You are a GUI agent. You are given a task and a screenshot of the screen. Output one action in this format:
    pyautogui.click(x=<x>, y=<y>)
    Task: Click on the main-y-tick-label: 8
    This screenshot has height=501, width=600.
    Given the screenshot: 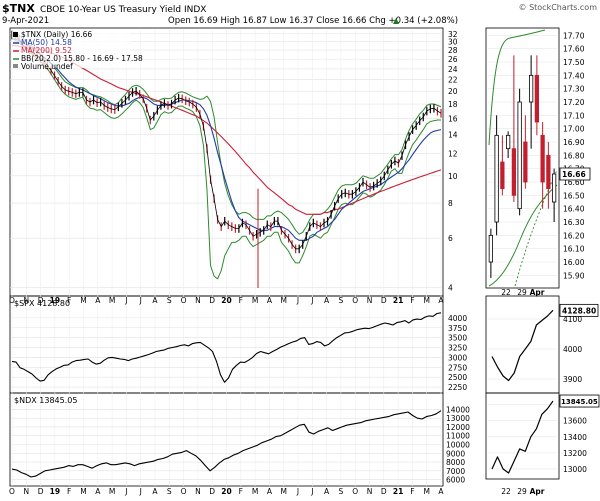 What is the action you would take?
    pyautogui.click(x=450, y=203)
    